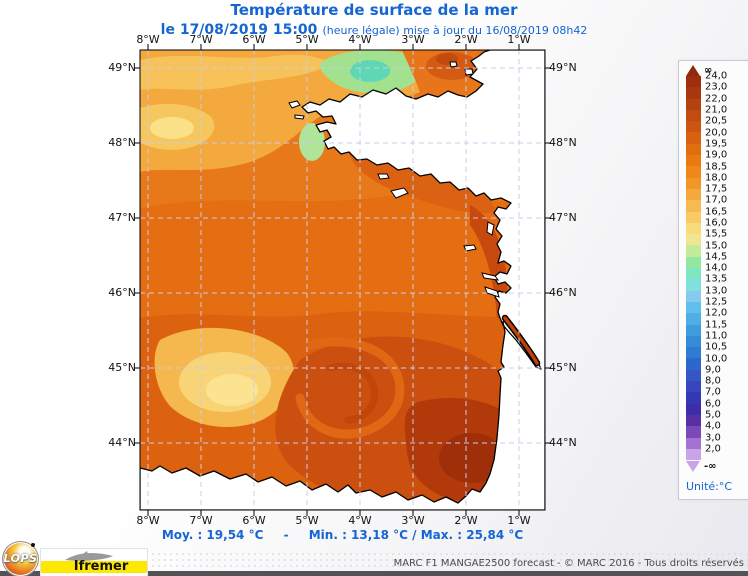 The height and width of the screenshot is (576, 748). What do you see at coordinates (374, 10) in the screenshot?
I see `page-title: Température de surface de la mer` at bounding box center [374, 10].